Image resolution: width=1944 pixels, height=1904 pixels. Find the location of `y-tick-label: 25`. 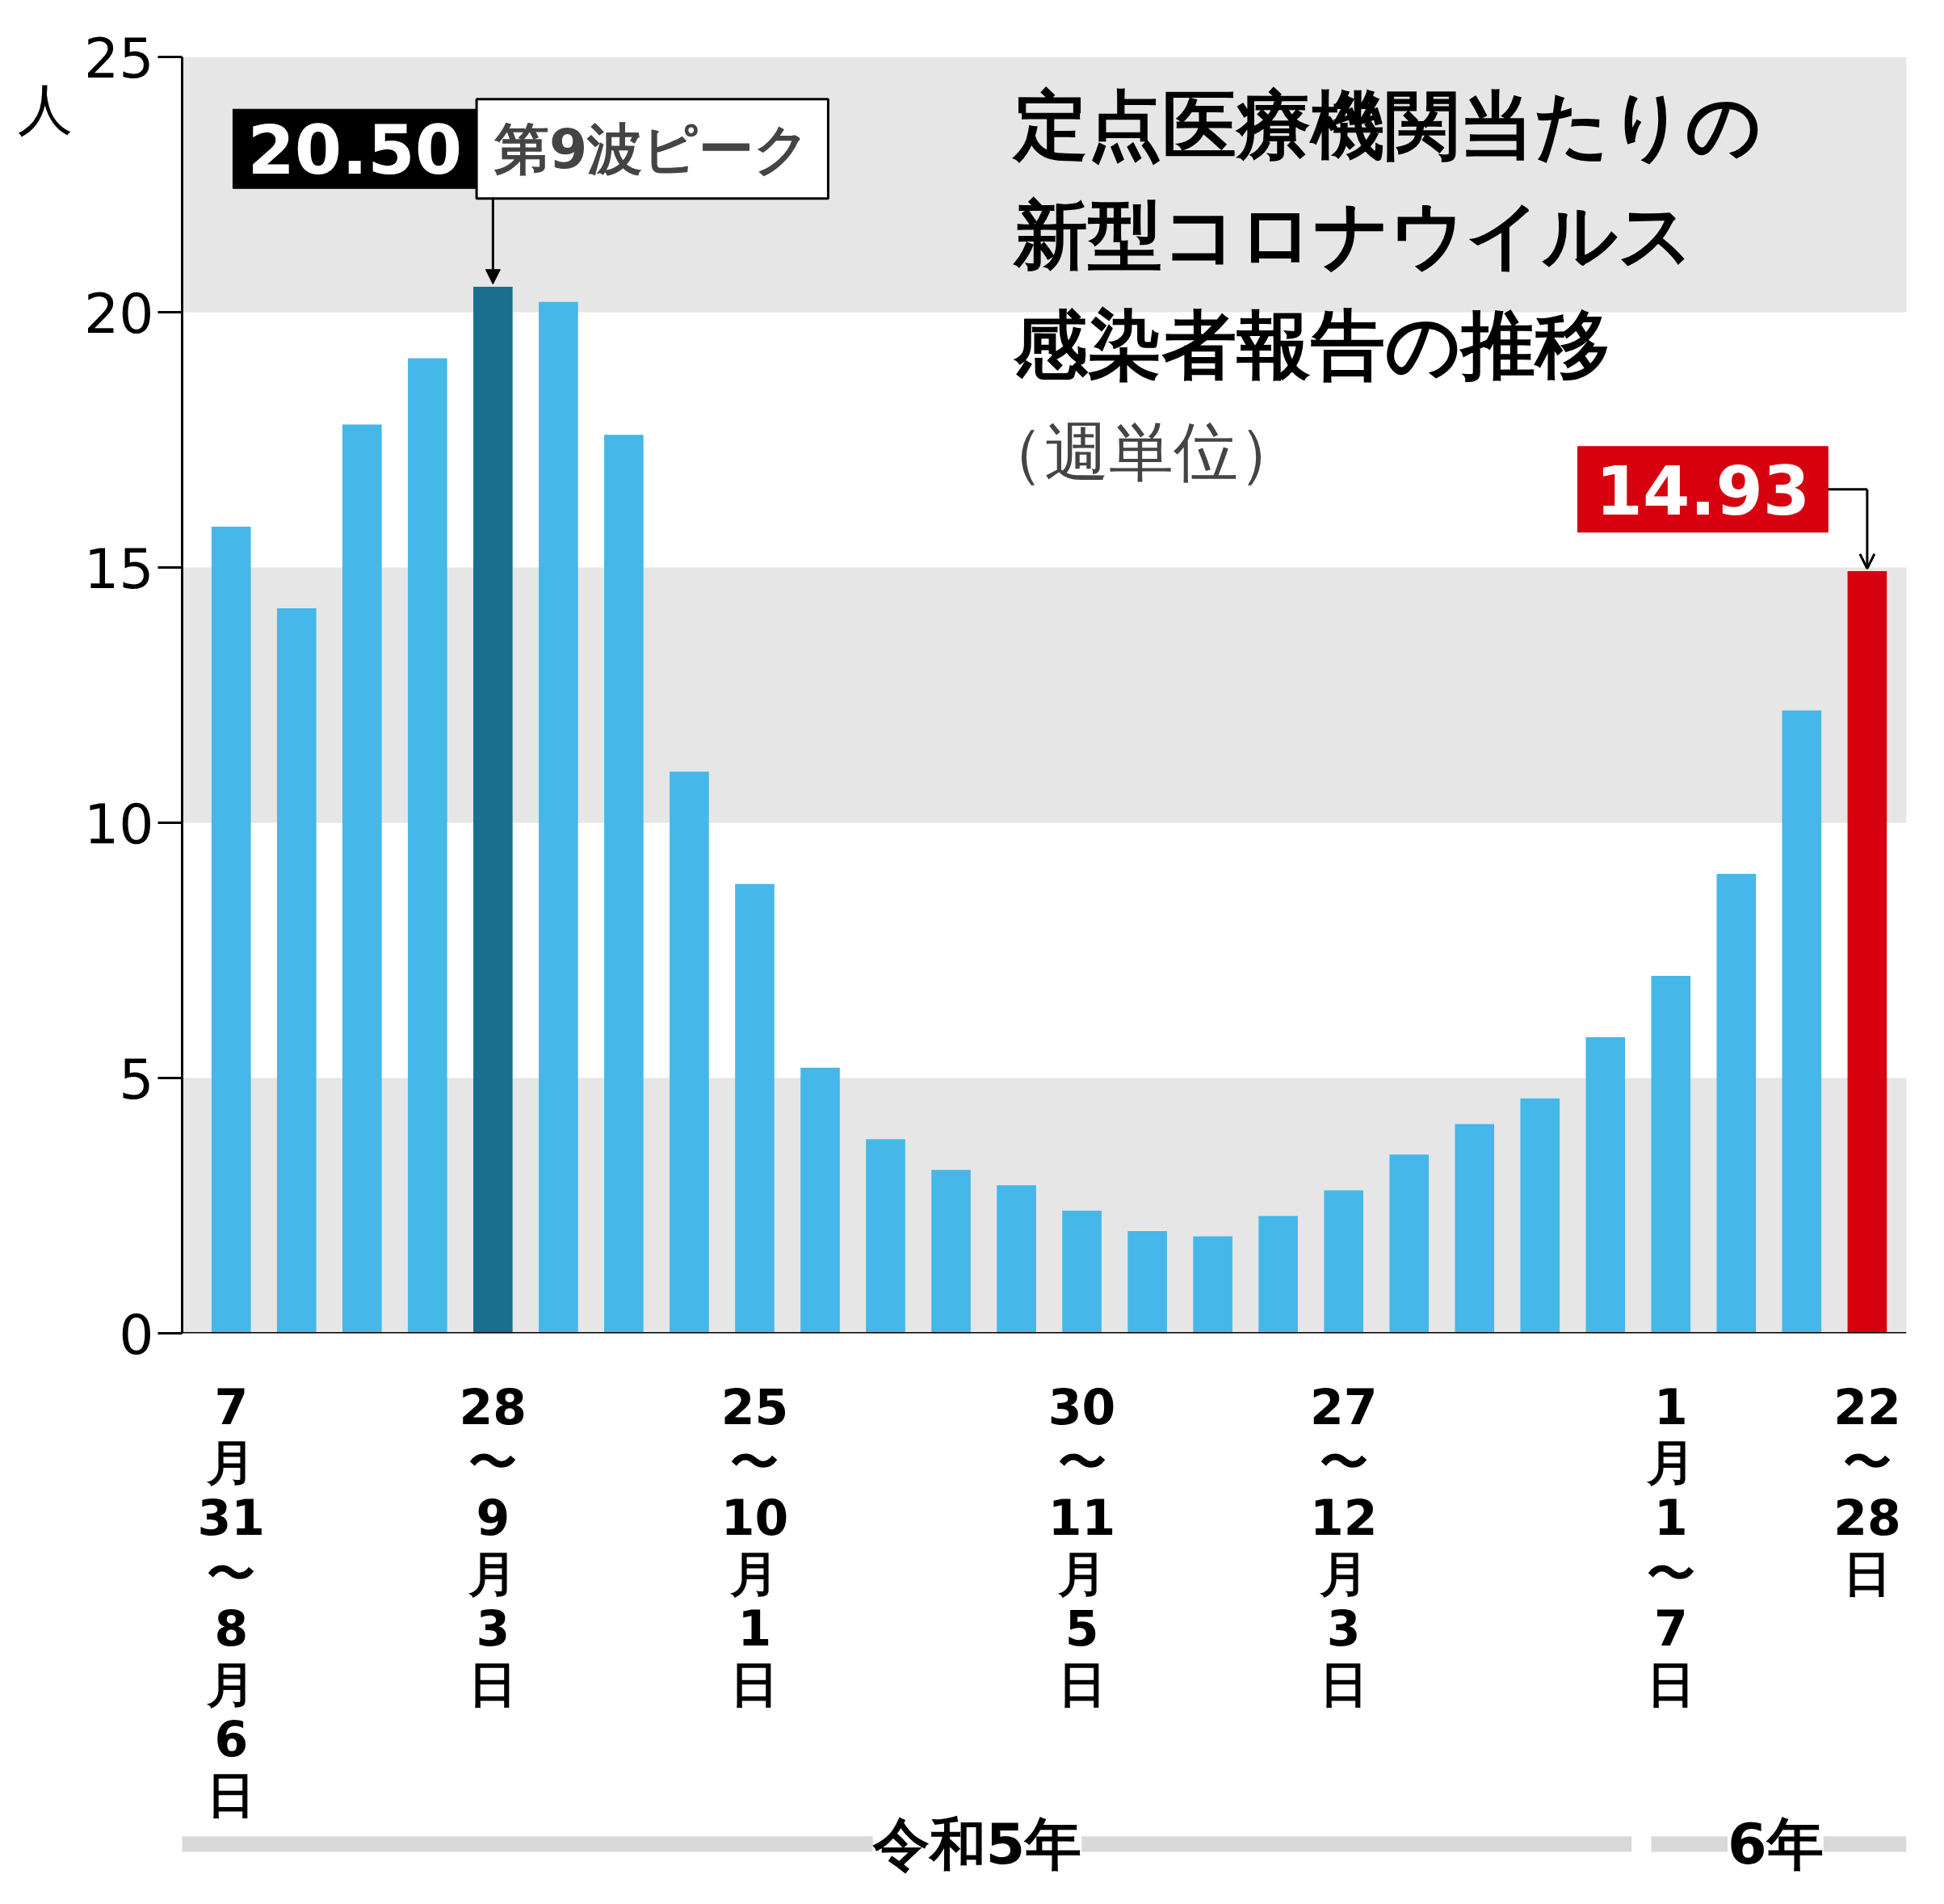

y-tick-label: 25 is located at coordinates (118, 58).